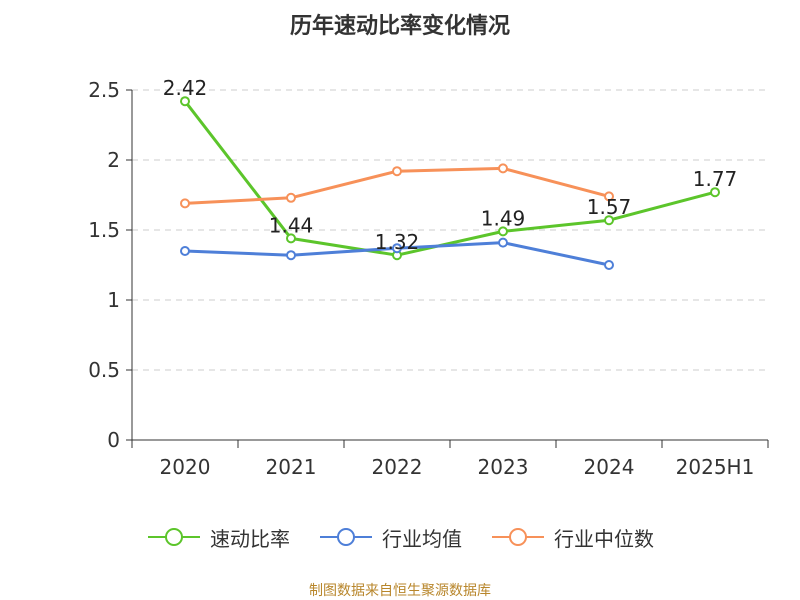 Image resolution: width=800 pixels, height=600 pixels. What do you see at coordinates (104, 90) in the screenshot?
I see `y-tick-label: 2.5` at bounding box center [104, 90].